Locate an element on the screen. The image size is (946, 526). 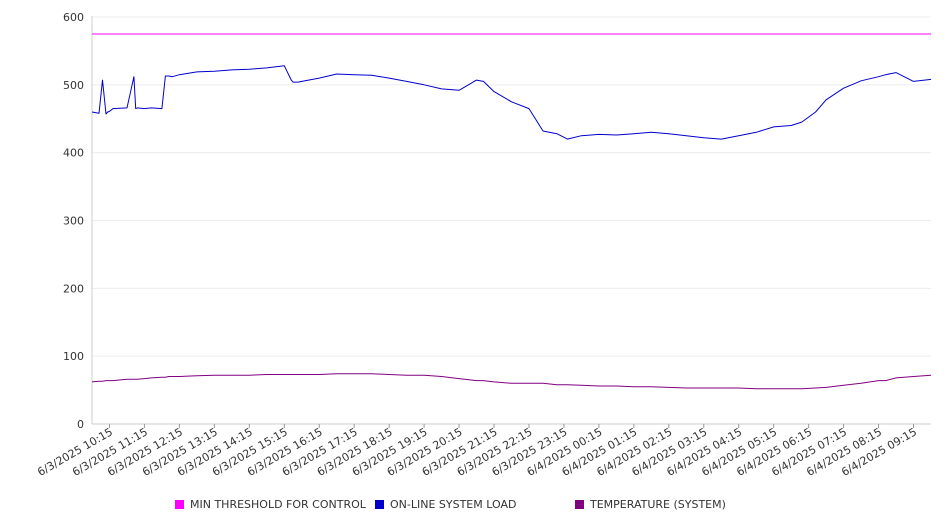
legend-swatch-temperature is located at coordinates (579, 504).